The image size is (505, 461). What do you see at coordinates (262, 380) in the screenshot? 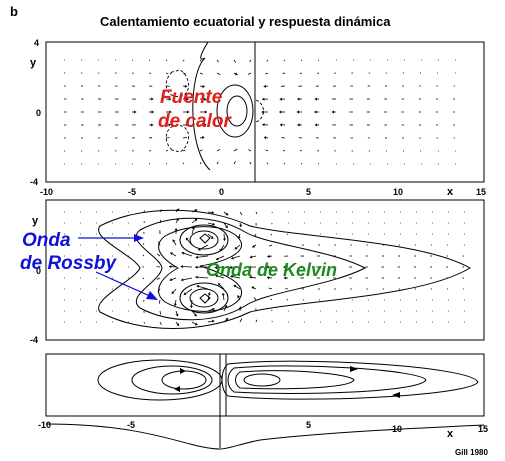
I see `east-cell-core` at bounding box center [262, 380].